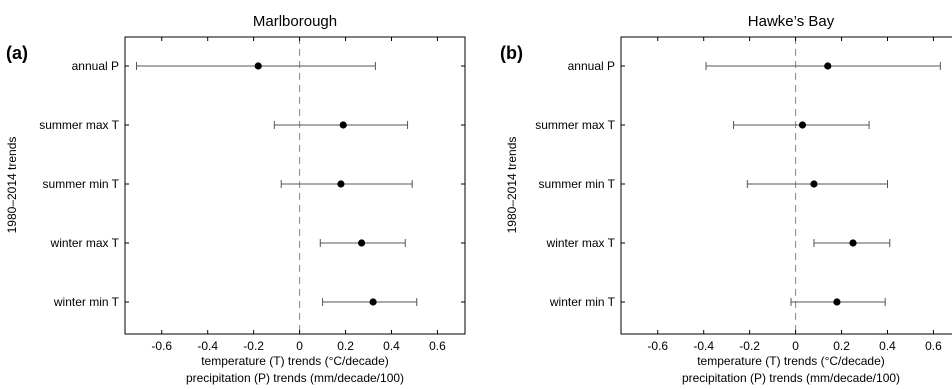 The image size is (952, 389). What do you see at coordinates (161, 346) in the screenshot?
I see `panel-a-xtick-label: -0.6` at bounding box center [161, 346].